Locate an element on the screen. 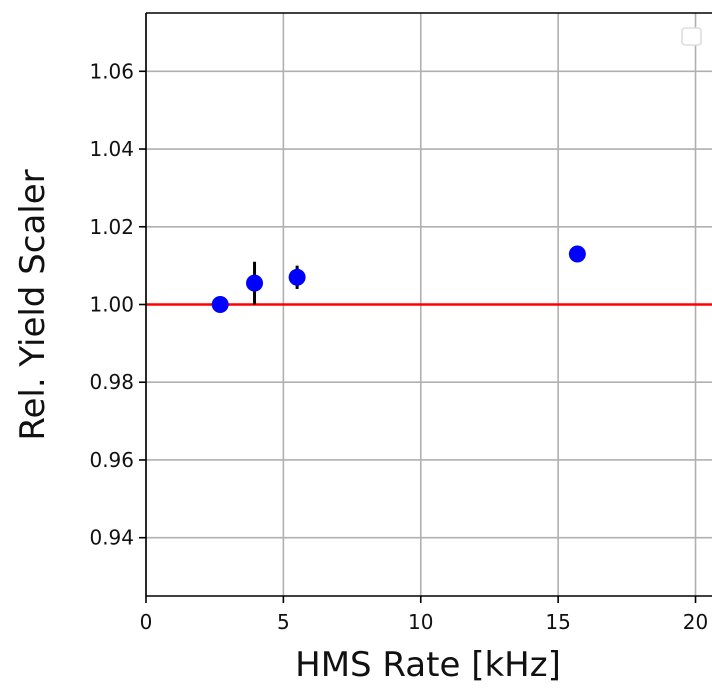 The image size is (712, 690). y-axis-title: Rel. Yield Scaler is located at coordinates (33, 304).